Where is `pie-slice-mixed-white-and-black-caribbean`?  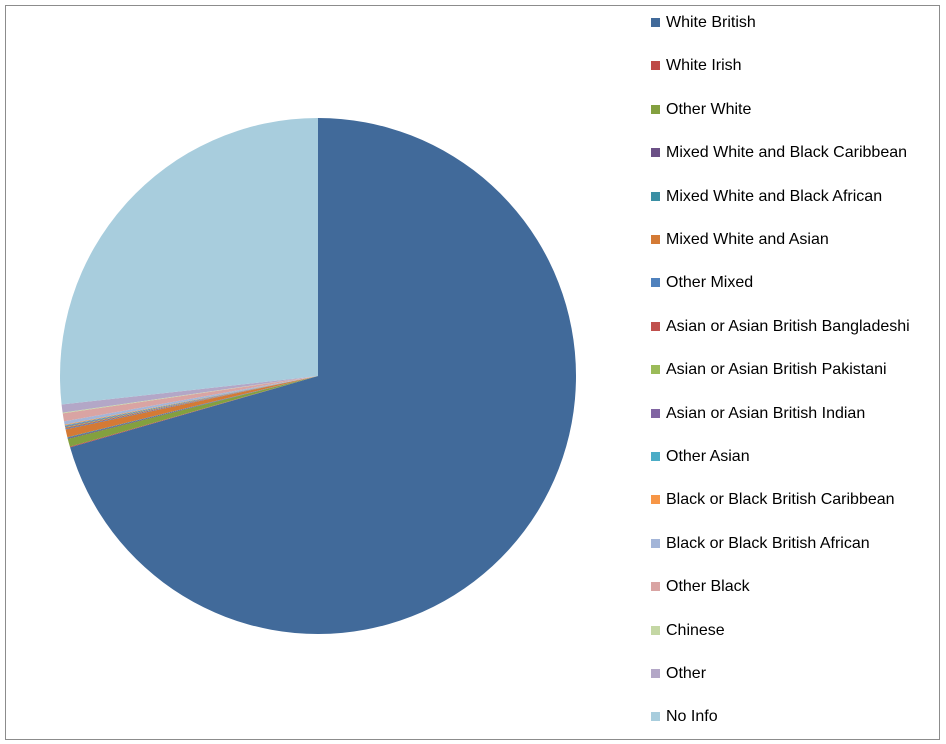 pie-slice-mixed-white-and-black-caribbean is located at coordinates (192, 407).